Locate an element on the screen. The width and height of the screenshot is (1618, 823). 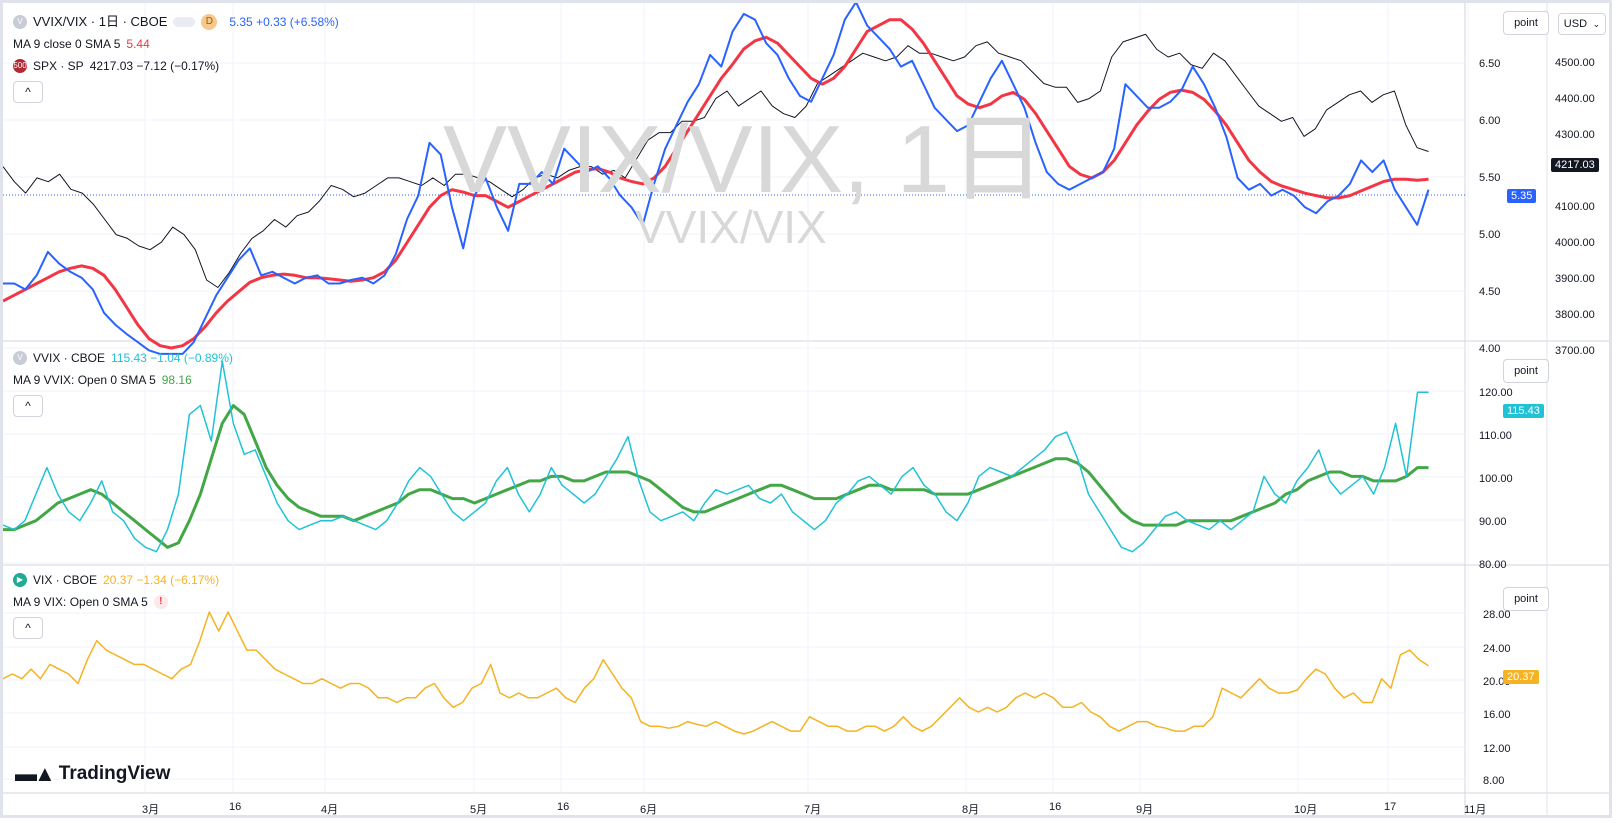
spx-tick: 4100.00 is located at coordinates (1575, 207).